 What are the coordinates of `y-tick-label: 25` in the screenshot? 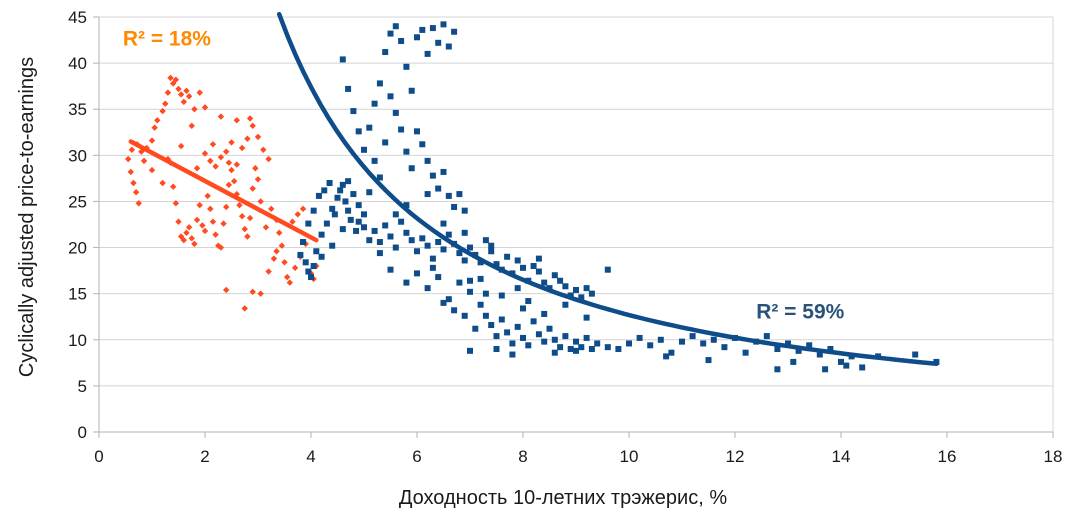 It's located at (77, 201).